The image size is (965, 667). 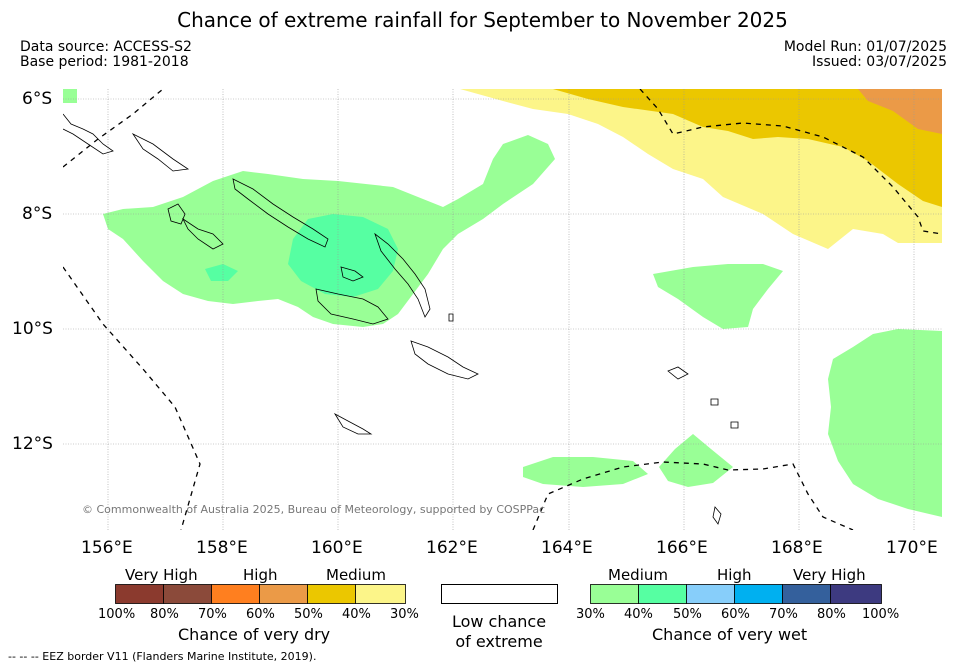 I want to click on low-chance-line1: Low chance, so click(x=499, y=621).